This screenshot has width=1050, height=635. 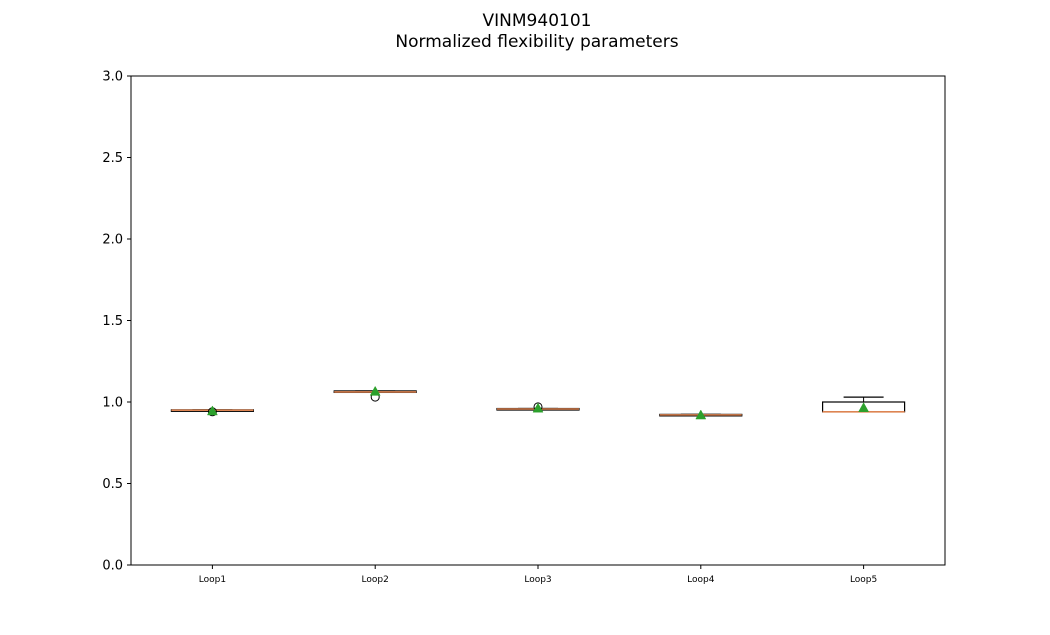 What do you see at coordinates (701, 580) in the screenshot?
I see `x-tick-label: Loop4` at bounding box center [701, 580].